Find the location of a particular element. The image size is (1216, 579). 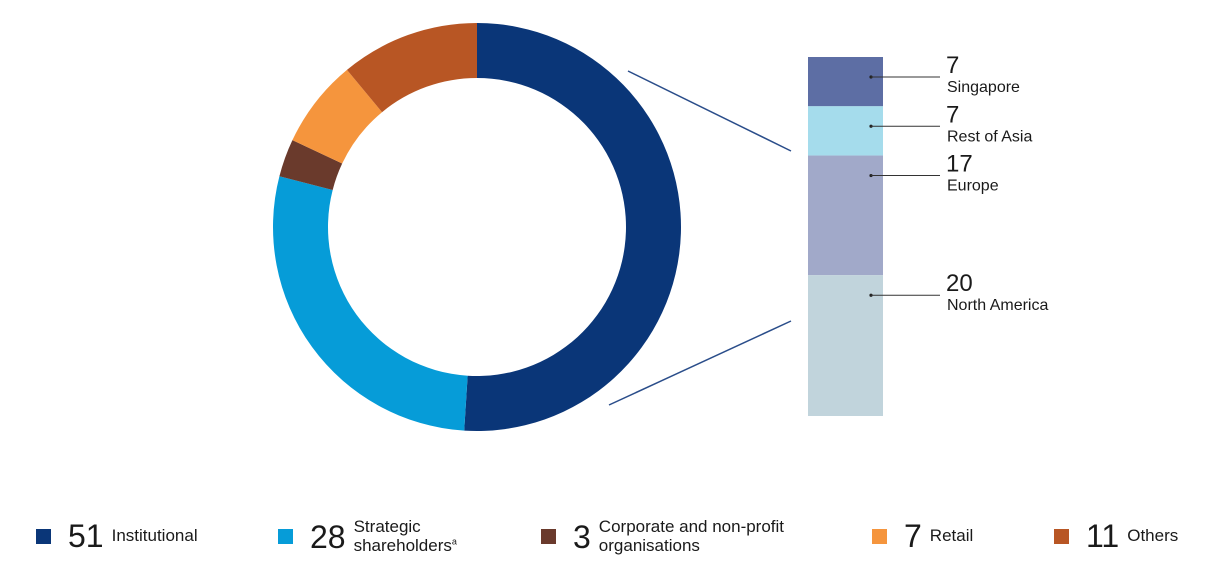

stacked-breakdown-bar is located at coordinates (845, 236).